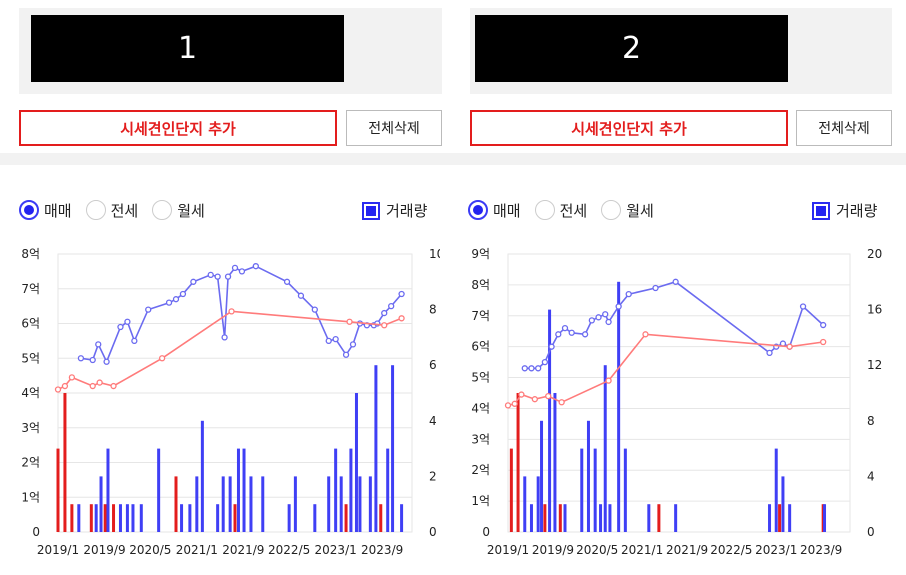 Image resolution: width=906 pixels, height=575 pixels. I want to click on y-left-tick-label: 7억, so click(480, 316).